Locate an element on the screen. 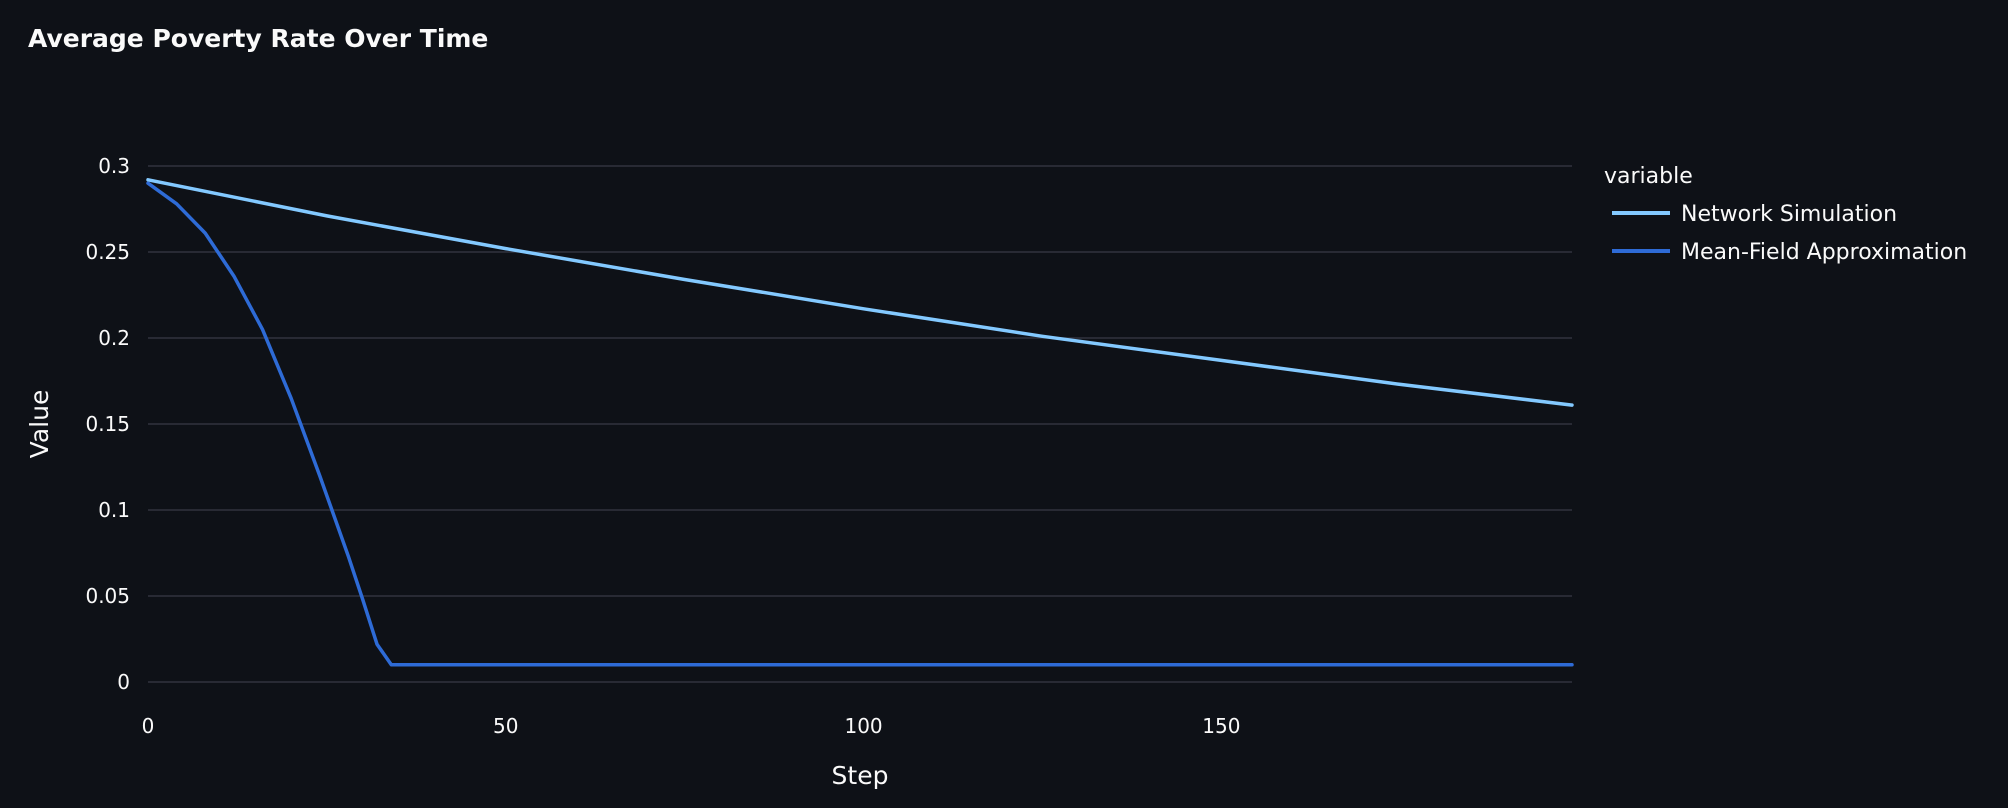 Image resolution: width=2008 pixels, height=808 pixels. x-tick-label: 100 is located at coordinates (863, 726).